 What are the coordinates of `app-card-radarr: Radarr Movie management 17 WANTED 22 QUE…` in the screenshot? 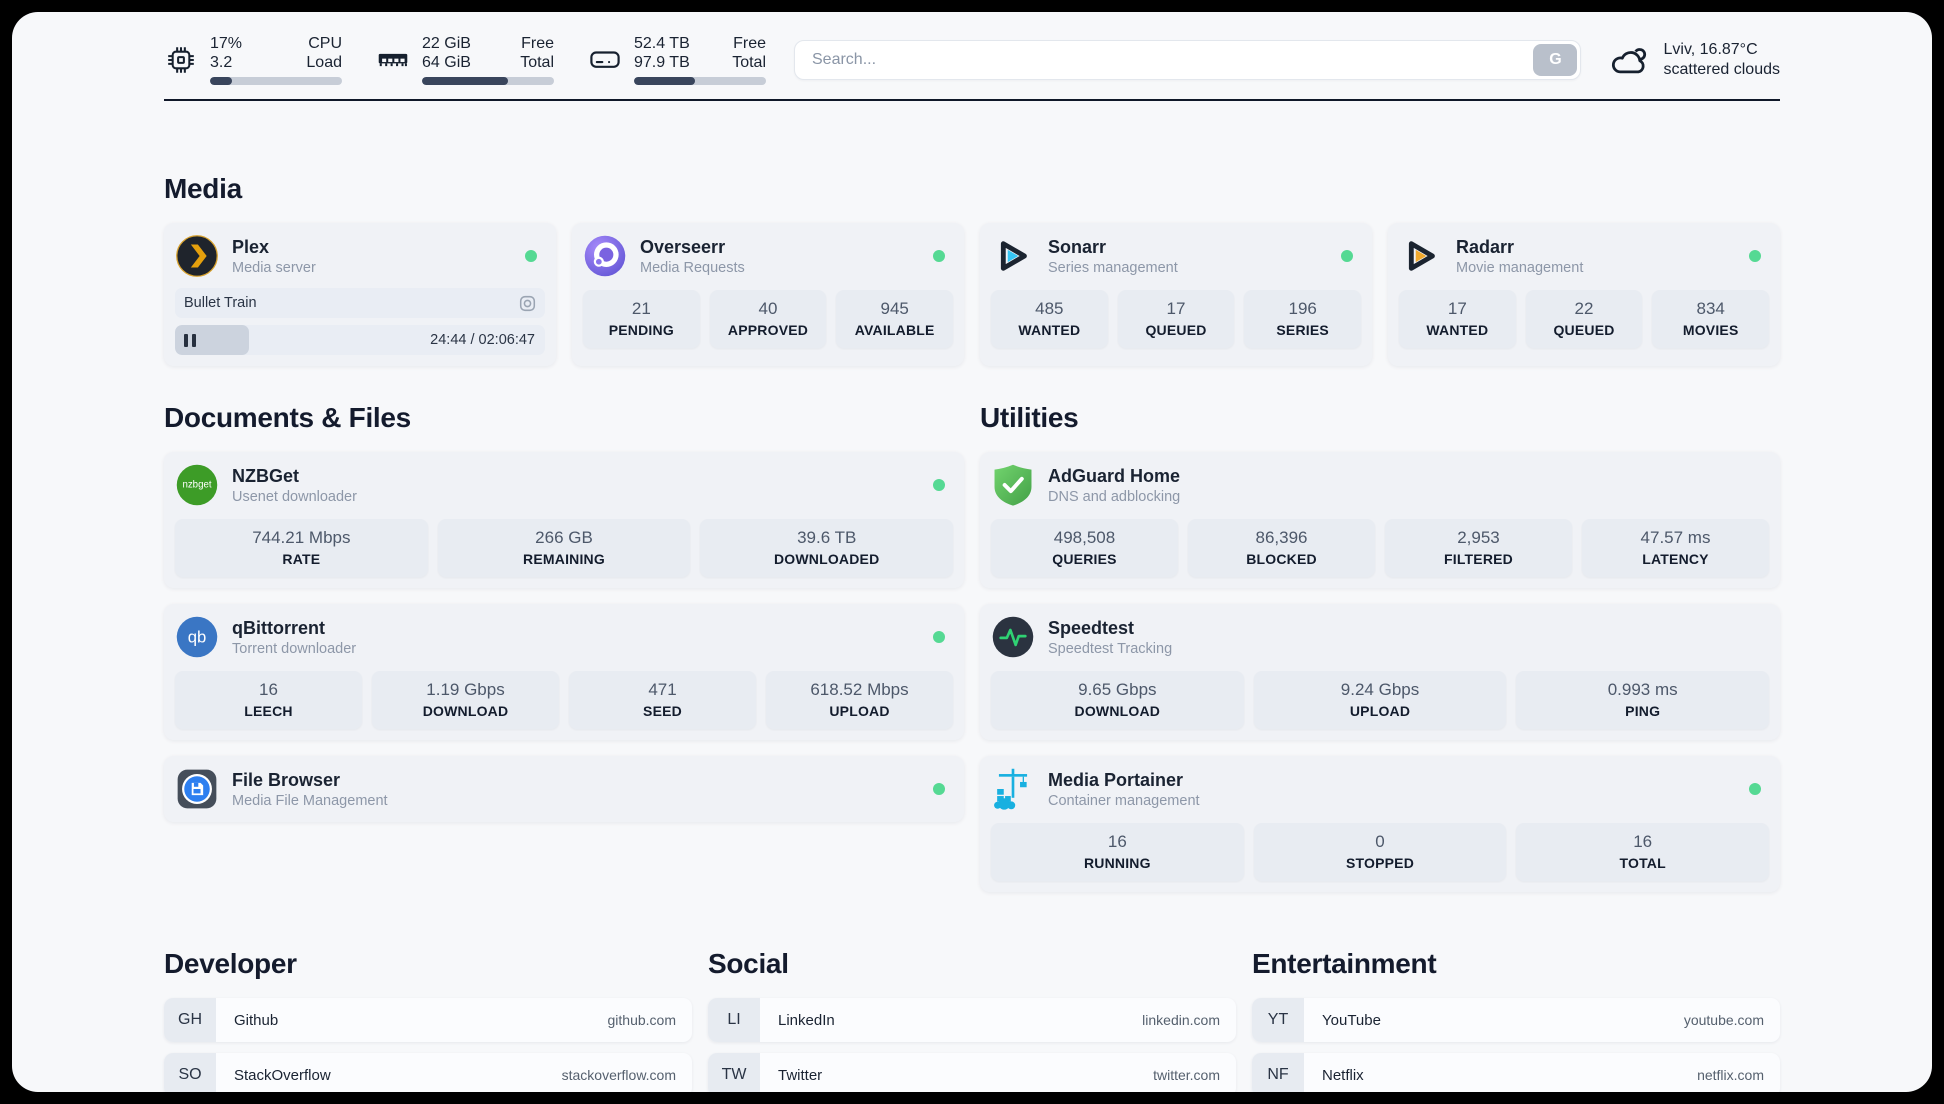 It's located at (1584, 294).